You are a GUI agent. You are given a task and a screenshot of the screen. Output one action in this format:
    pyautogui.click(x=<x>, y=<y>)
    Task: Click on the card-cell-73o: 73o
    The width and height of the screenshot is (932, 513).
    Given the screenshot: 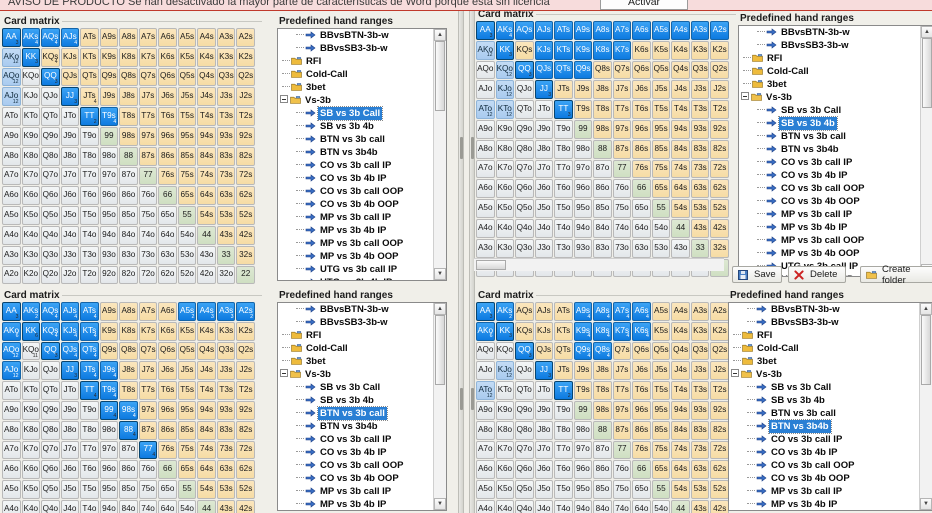 What is the action you would take?
    pyautogui.click(x=622, y=248)
    